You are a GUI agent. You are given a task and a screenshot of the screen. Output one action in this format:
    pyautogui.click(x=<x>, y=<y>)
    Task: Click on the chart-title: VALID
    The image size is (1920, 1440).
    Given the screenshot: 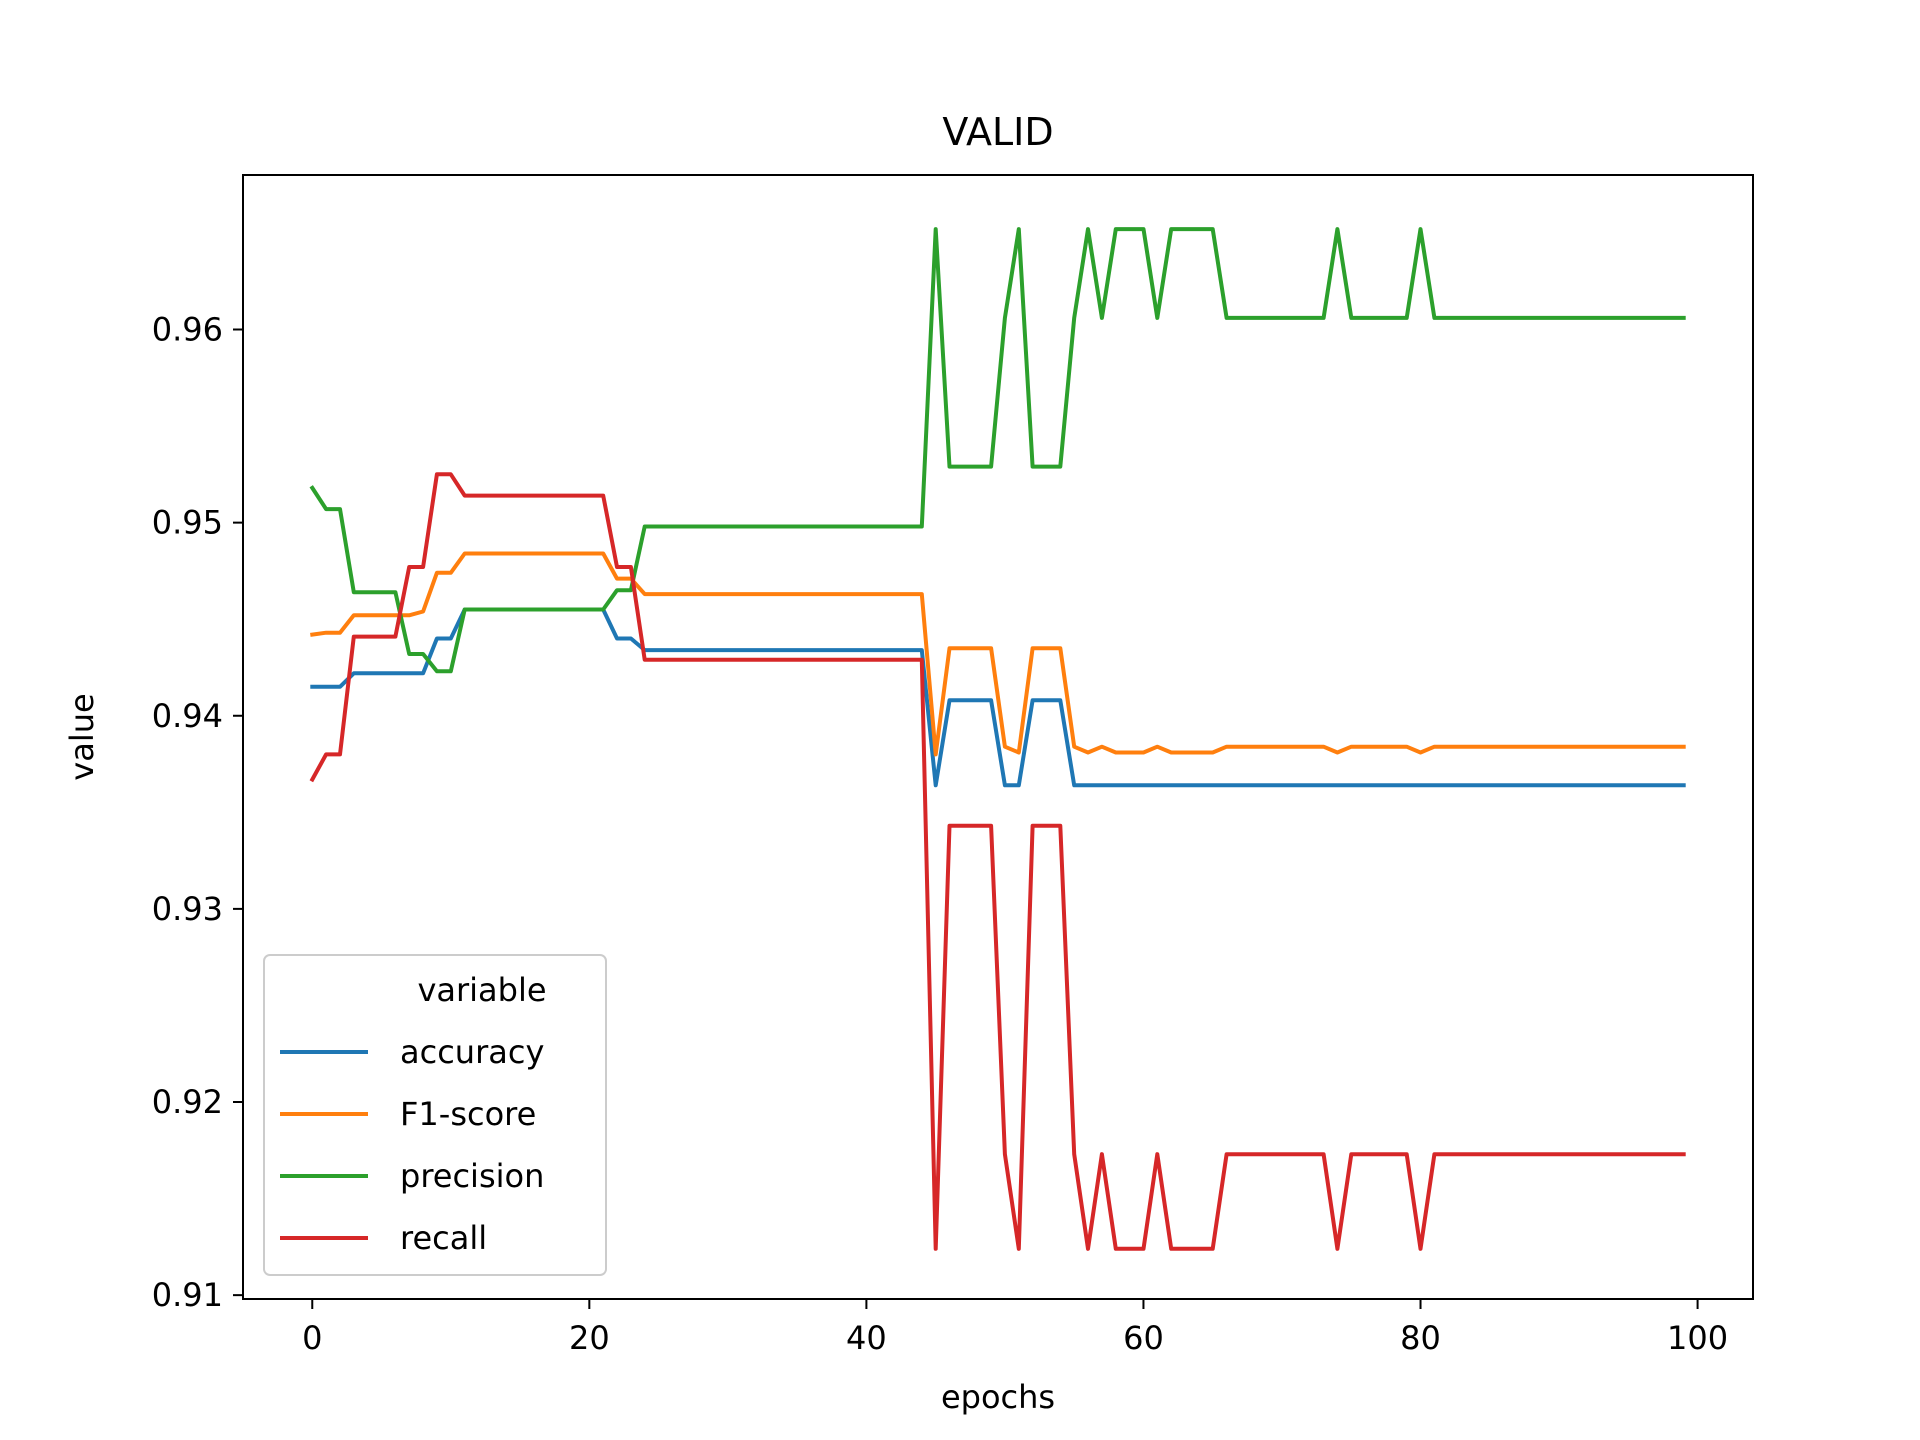 What is the action you would take?
    pyautogui.click(x=997, y=132)
    